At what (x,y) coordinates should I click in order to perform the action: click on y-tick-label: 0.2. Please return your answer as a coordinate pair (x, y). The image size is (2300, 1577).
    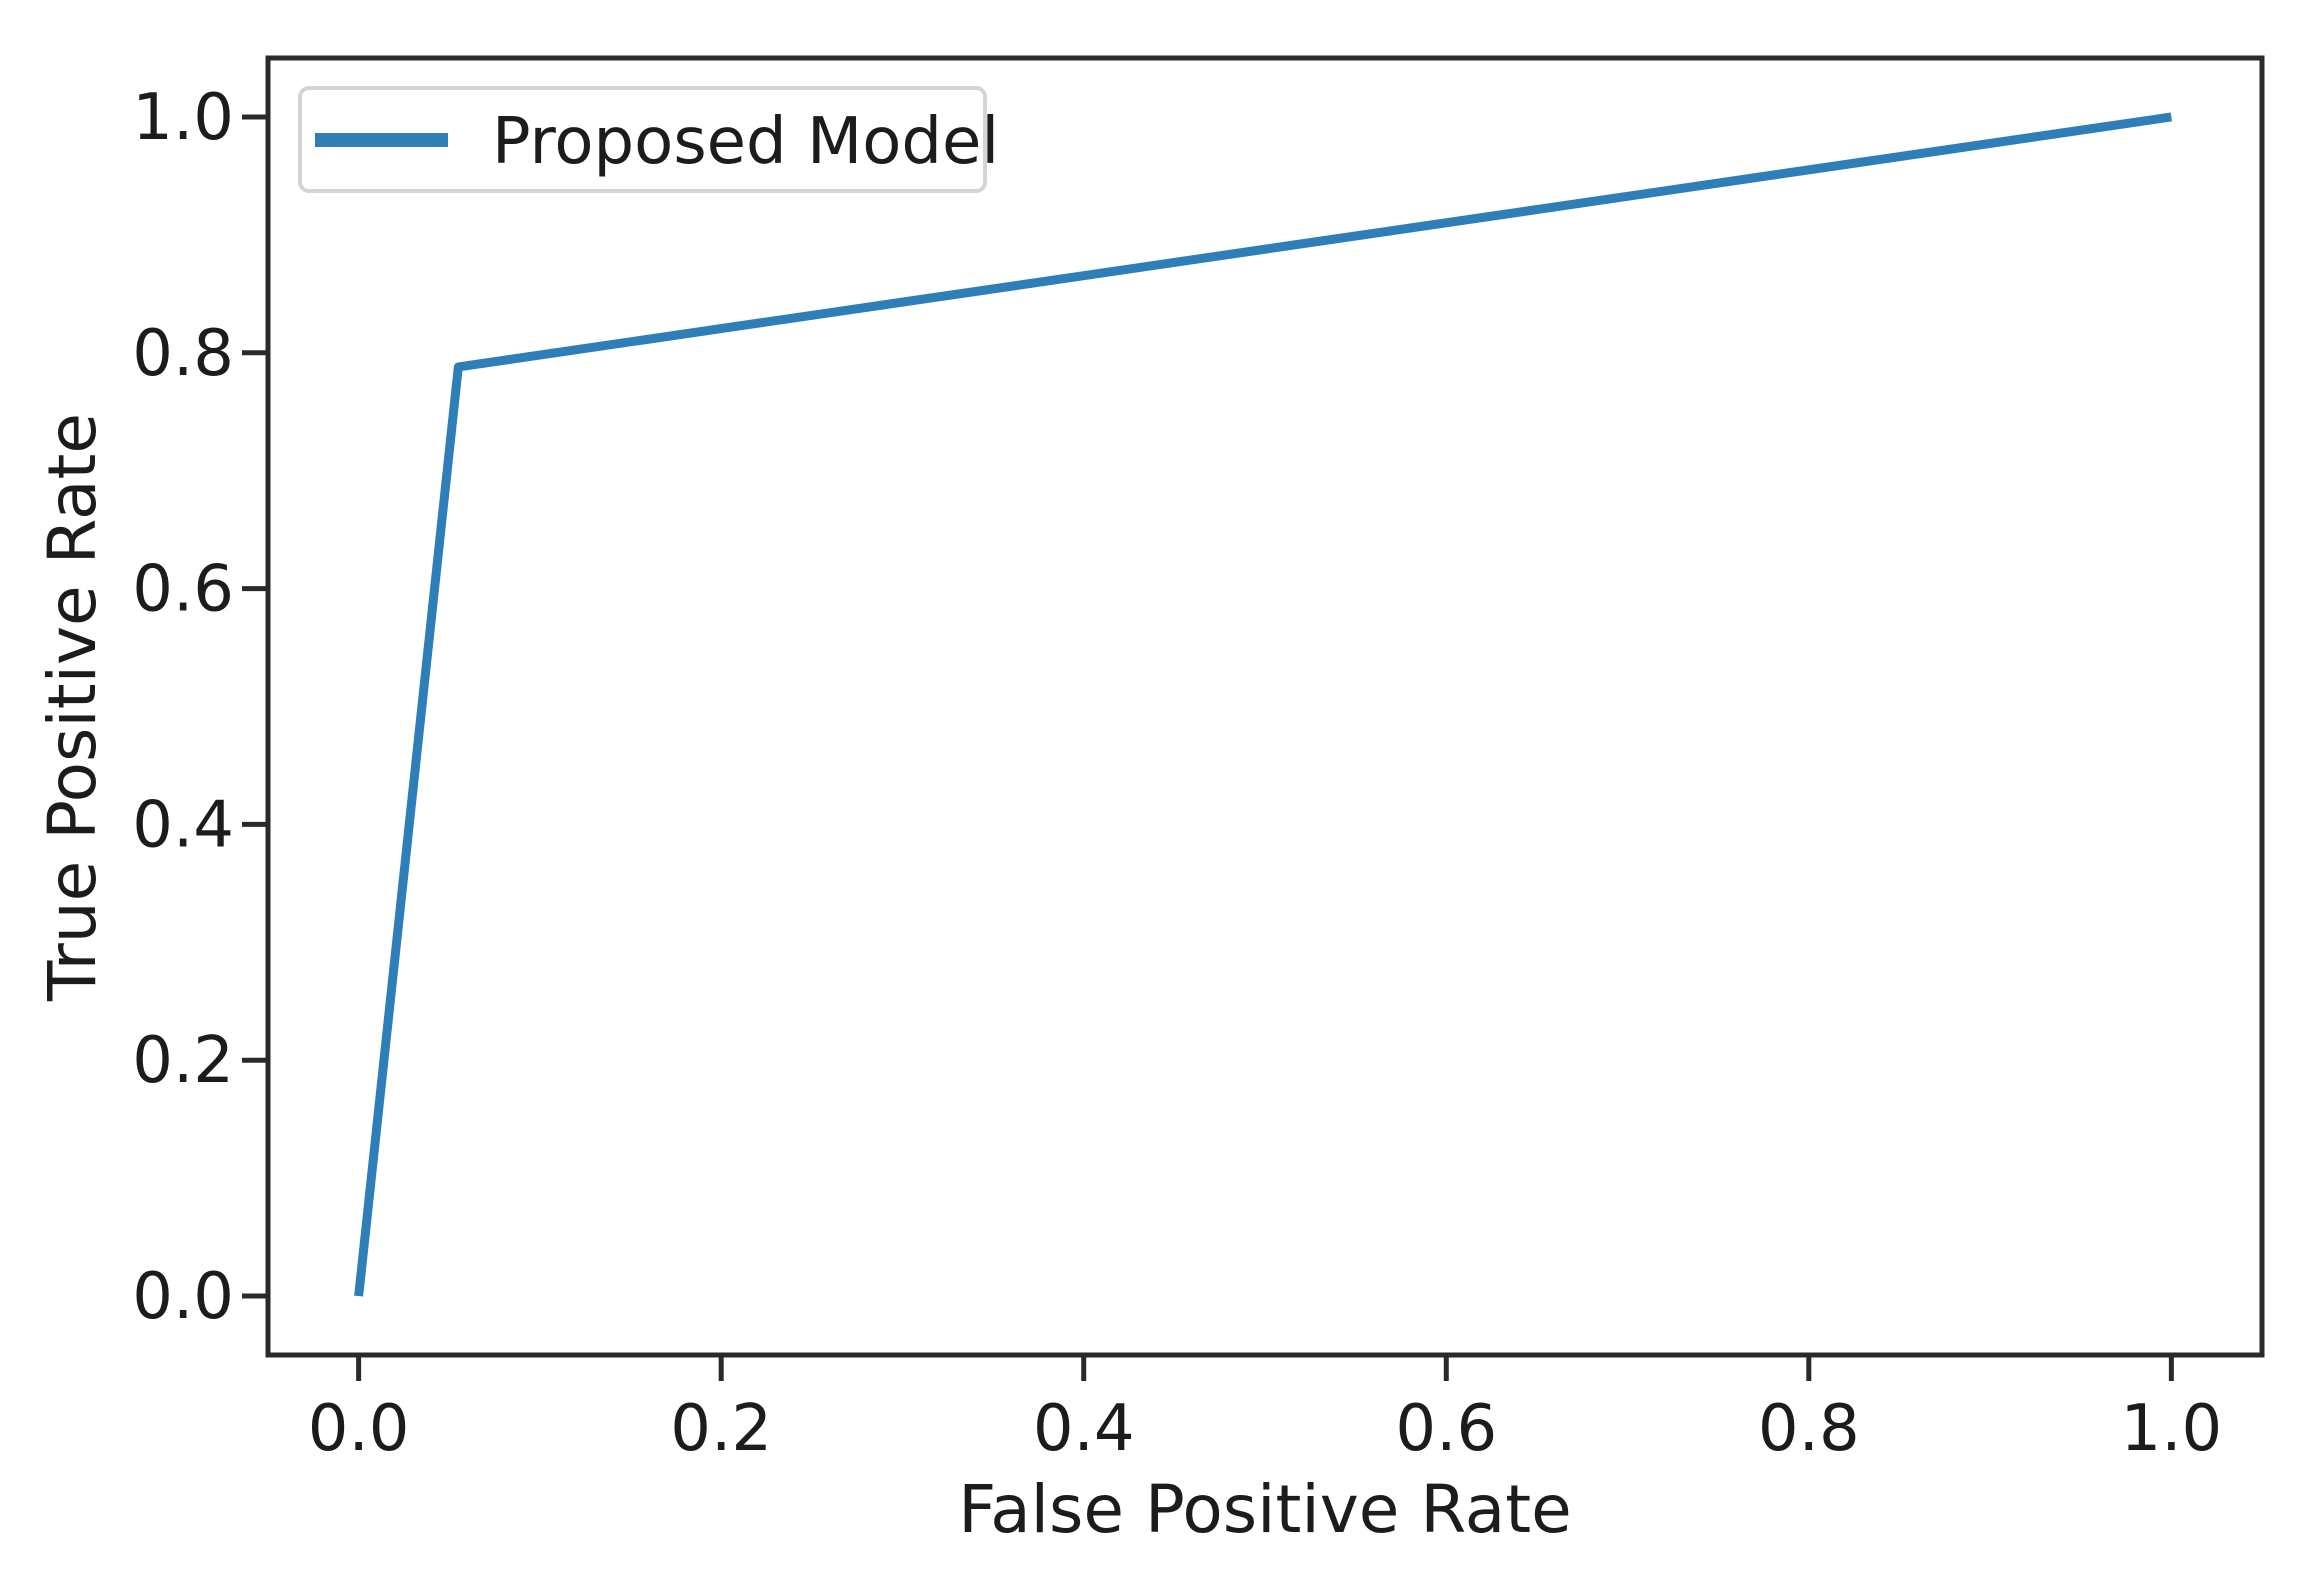
    Looking at the image, I should click on (183, 1061).